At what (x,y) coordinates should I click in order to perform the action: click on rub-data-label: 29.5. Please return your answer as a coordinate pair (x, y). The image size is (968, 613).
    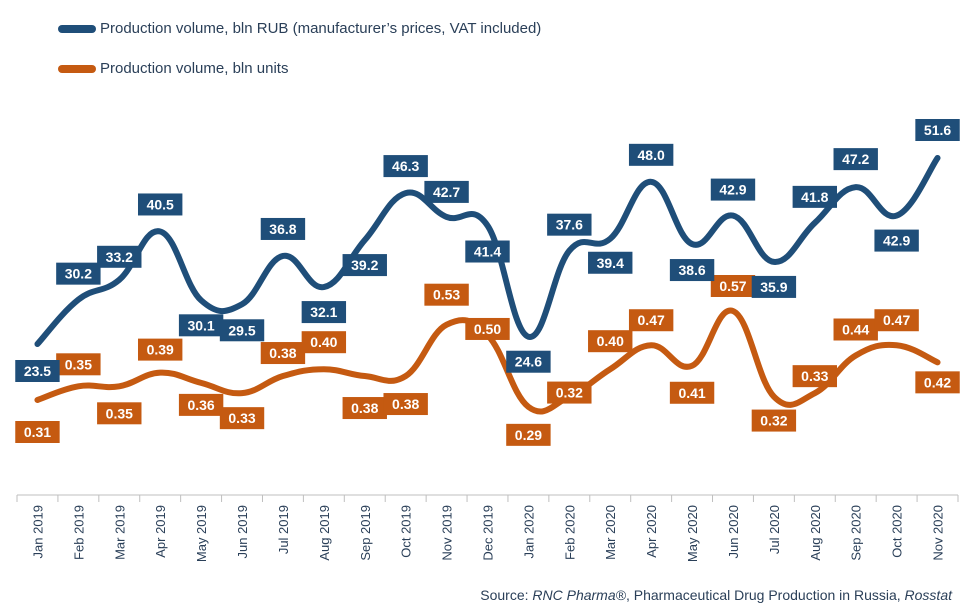
    Looking at the image, I should click on (242, 330).